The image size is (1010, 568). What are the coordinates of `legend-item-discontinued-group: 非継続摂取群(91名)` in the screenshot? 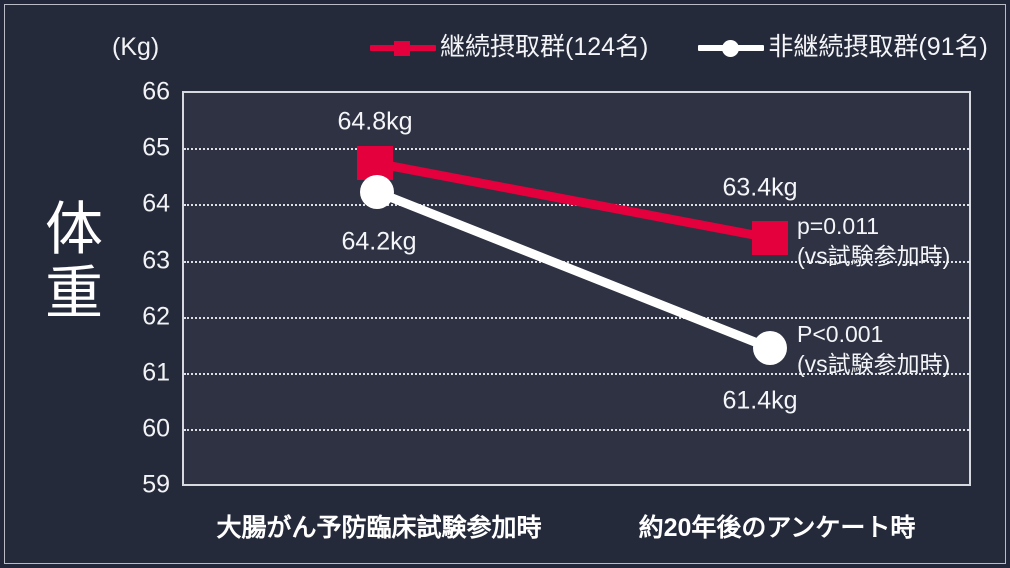 It's located at (843, 47).